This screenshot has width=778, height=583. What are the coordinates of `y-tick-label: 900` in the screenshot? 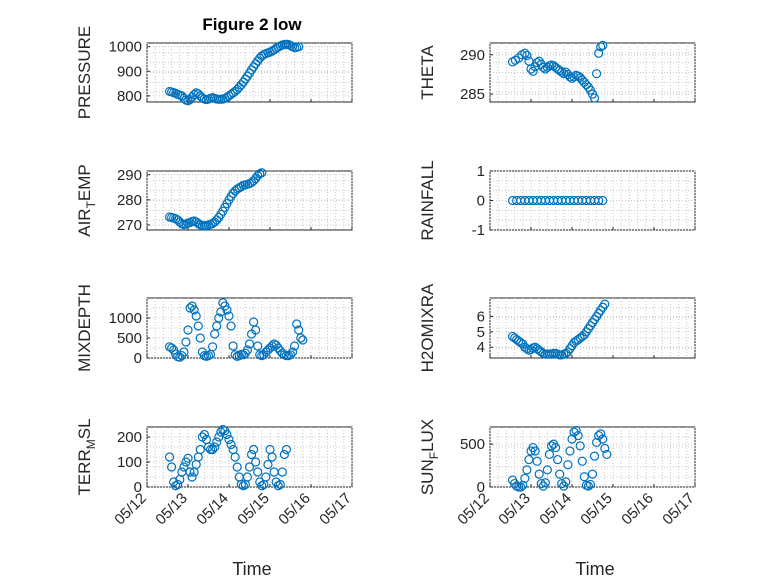 It's located at (129, 71).